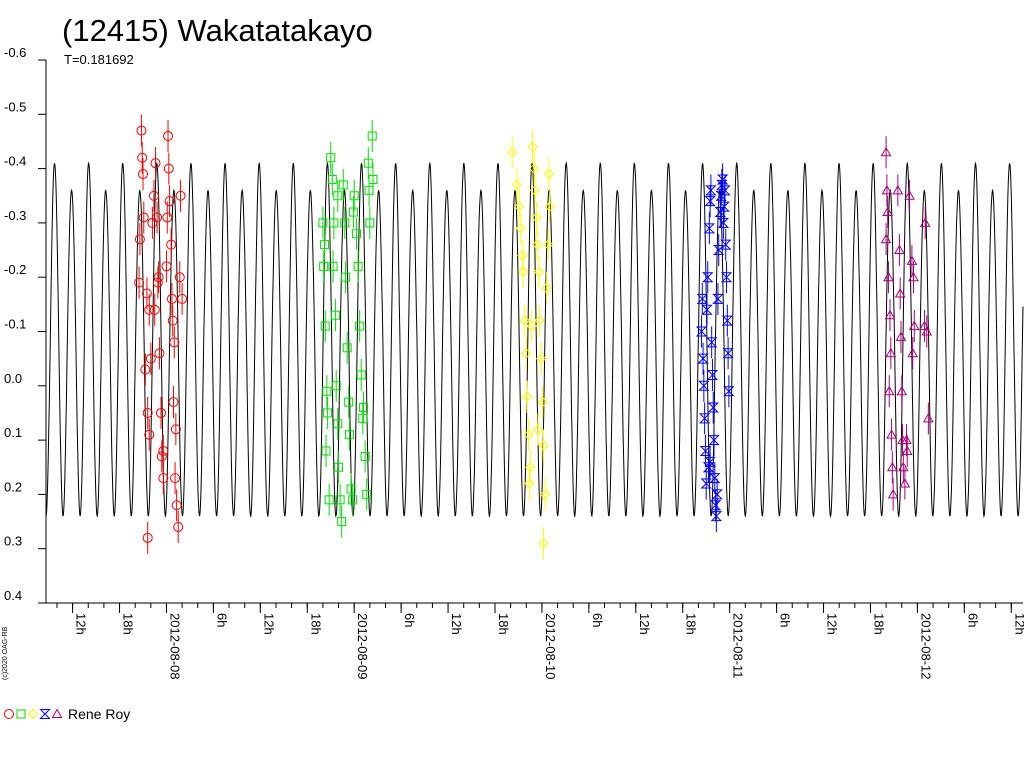 This screenshot has width=1024, height=768. What do you see at coordinates (67, 714) in the screenshot?
I see `legend: Rene Roy` at bounding box center [67, 714].